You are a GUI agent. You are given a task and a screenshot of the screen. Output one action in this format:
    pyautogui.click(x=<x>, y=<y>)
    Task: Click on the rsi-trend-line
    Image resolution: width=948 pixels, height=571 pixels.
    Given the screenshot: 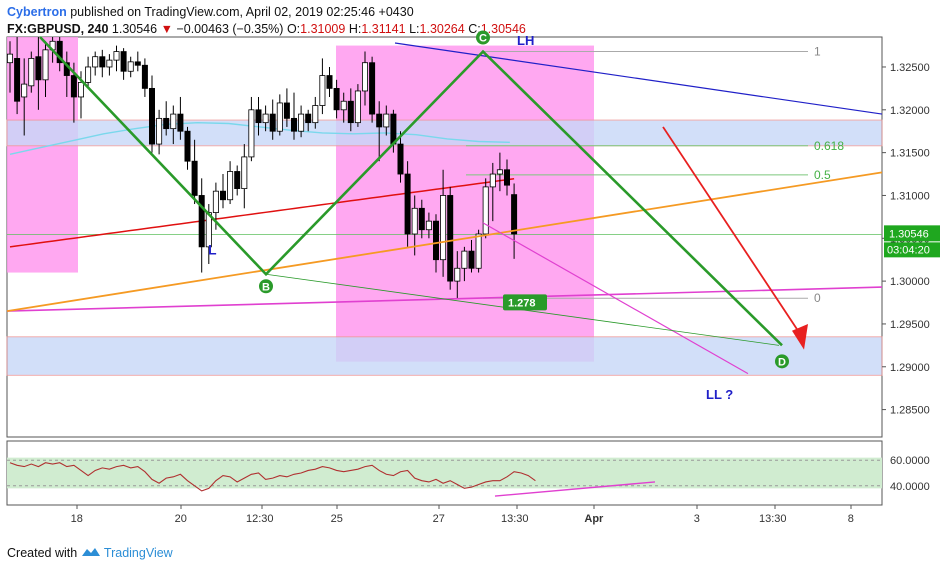 What is the action you would take?
    pyautogui.click(x=575, y=489)
    